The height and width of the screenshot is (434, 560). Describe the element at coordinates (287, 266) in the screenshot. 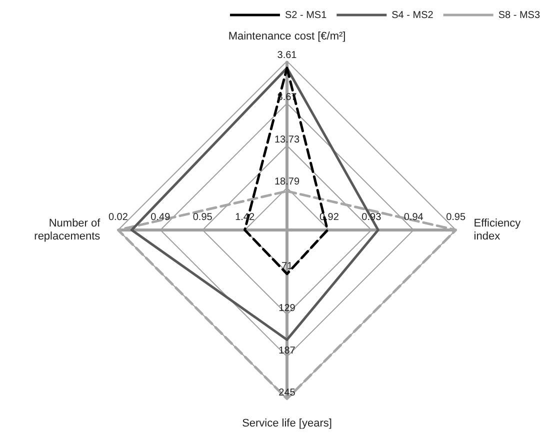

I see `text: 71` at that location.